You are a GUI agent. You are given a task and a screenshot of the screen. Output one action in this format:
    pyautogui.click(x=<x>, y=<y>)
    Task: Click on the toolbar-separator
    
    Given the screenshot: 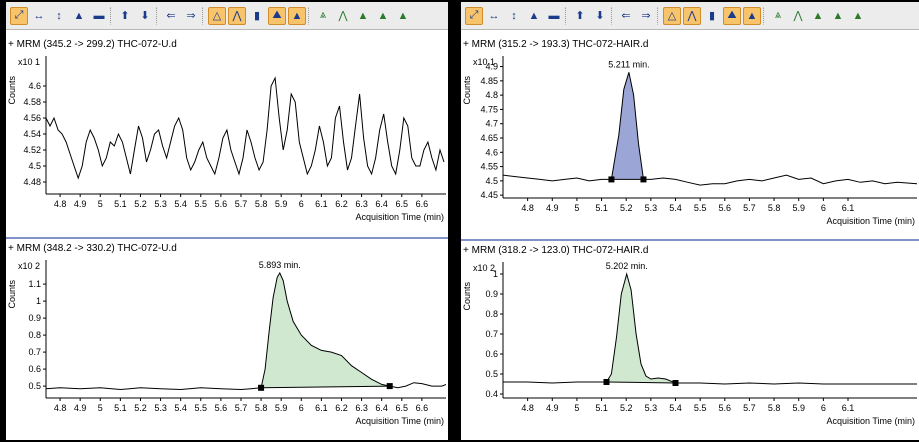 What is the action you would take?
    pyautogui.click(x=613, y=15)
    